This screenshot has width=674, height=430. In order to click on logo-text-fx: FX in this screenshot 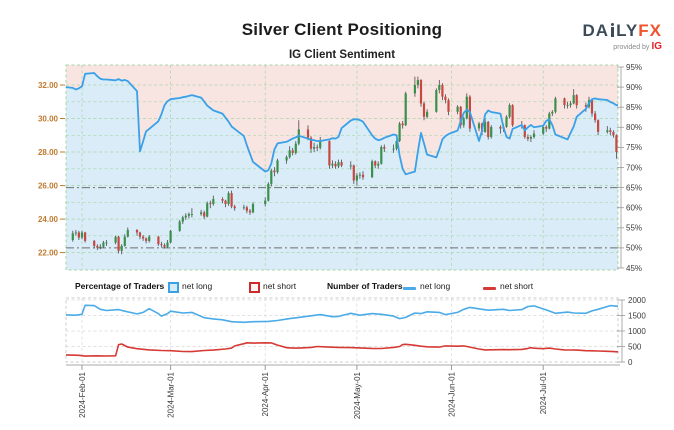, I will do `click(650, 30)`.